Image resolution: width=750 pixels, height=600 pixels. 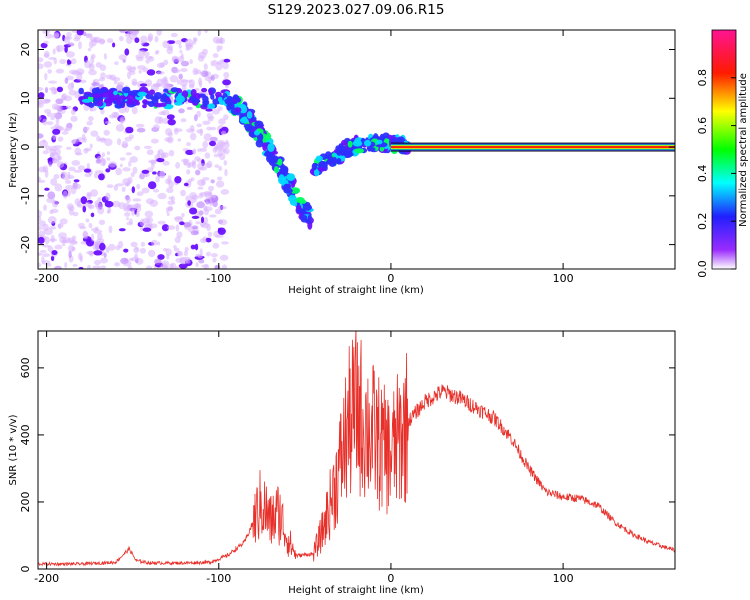 I want to click on spectrogram-ylabel: Frequency (Hz), so click(x=13, y=150).